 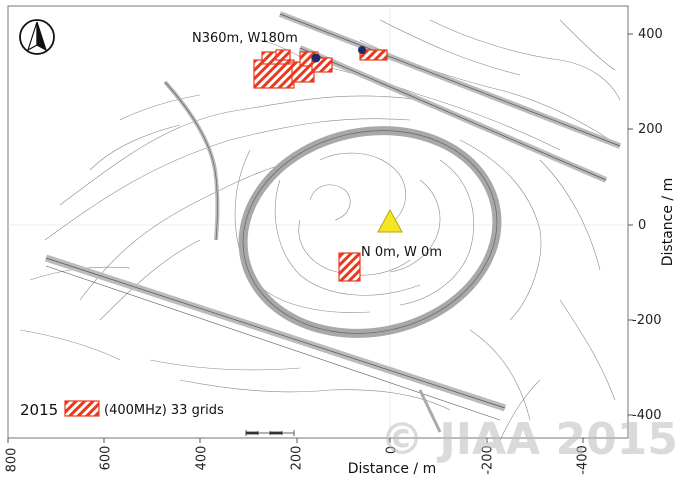 What do you see at coordinates (320, 165) in the screenshot?
I see `survey-grids` at bounding box center [320, 165].